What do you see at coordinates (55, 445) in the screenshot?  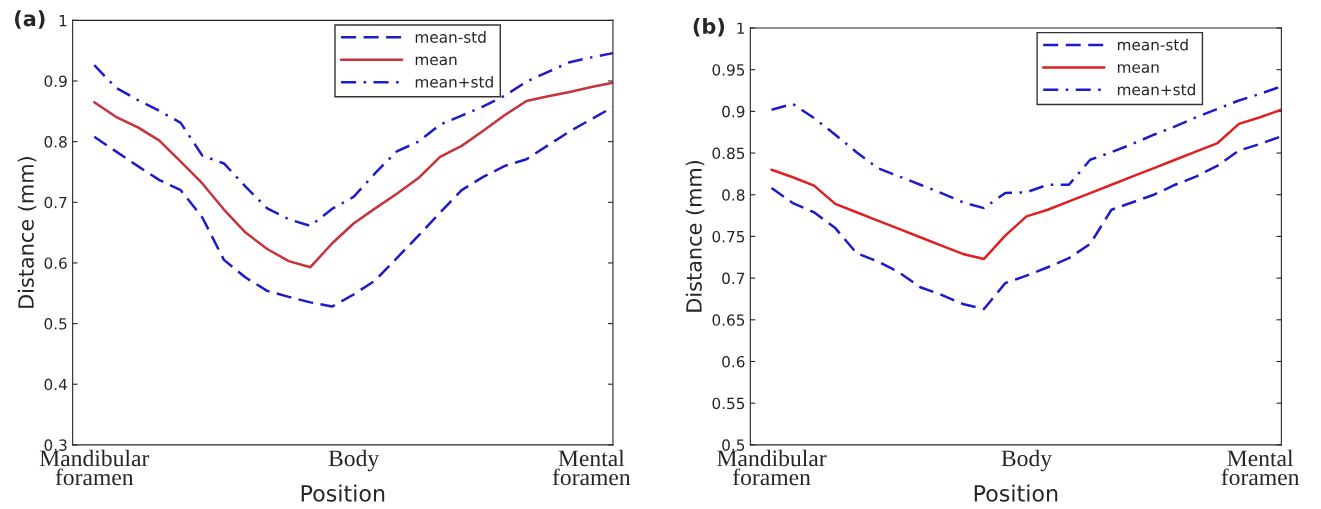 I see `y-tick-label: 0.3` at bounding box center [55, 445].